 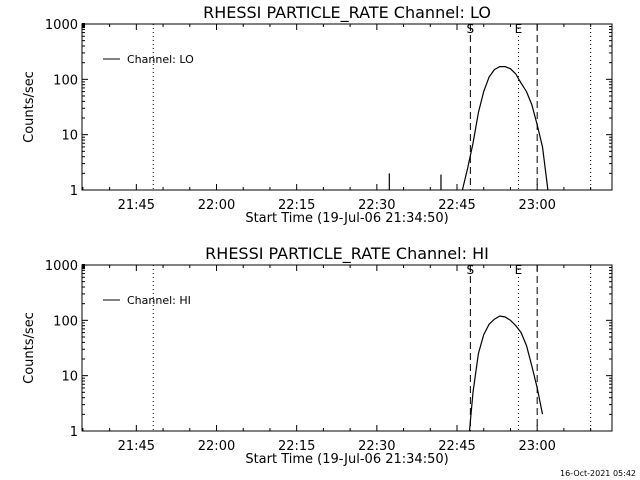 I want to click on chart-title: RHESSI PARTICLE_RATE Channel: HI, so click(x=347, y=254).